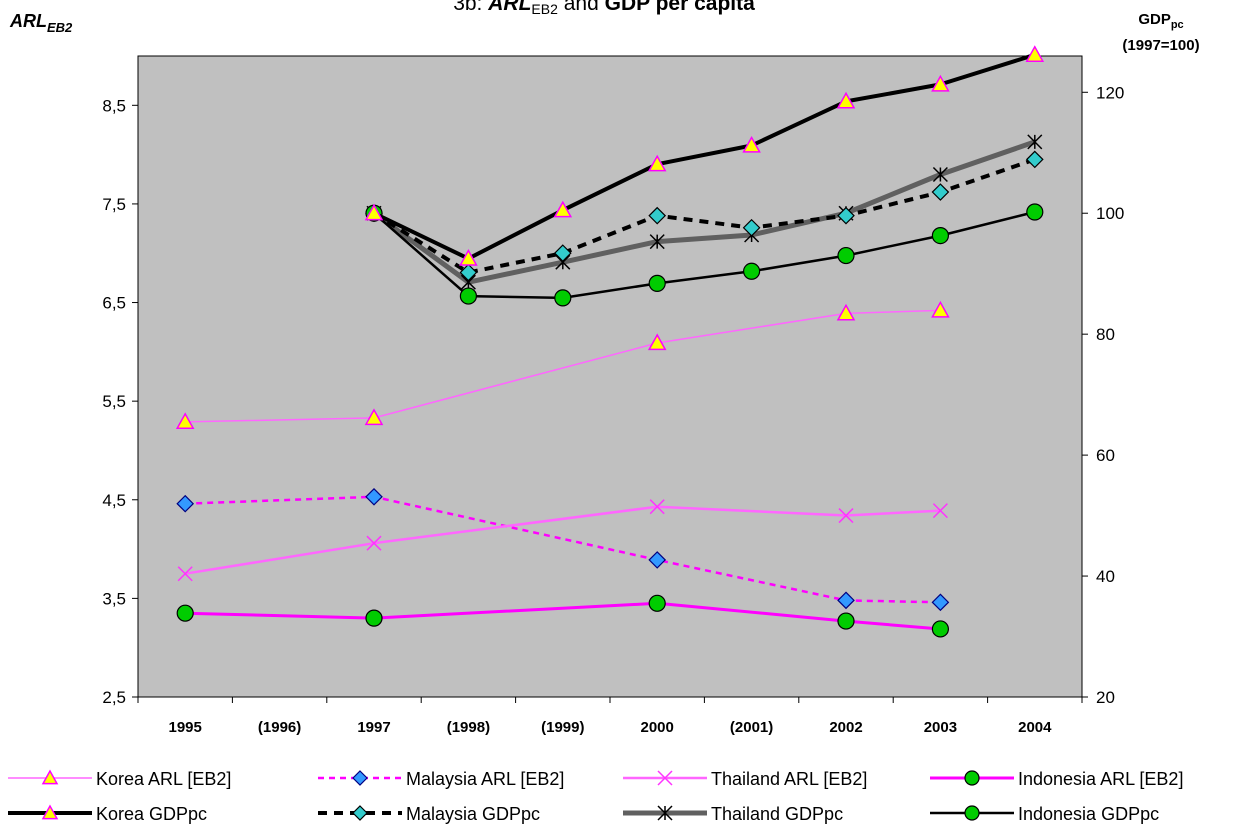  What do you see at coordinates (185, 727) in the screenshot?
I see `x-axis-tick-label: 1995` at bounding box center [185, 727].